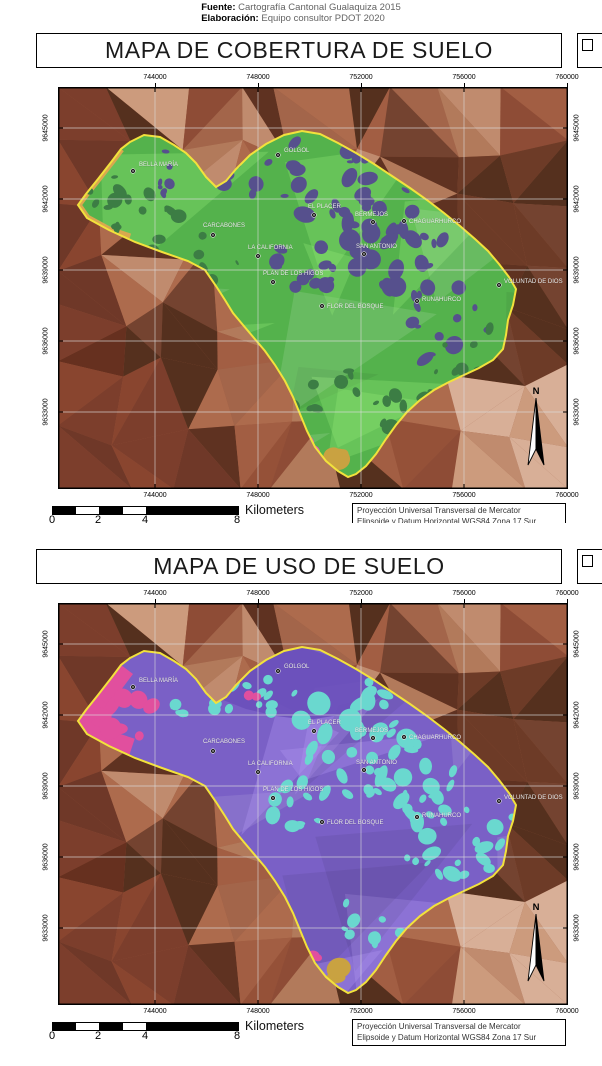  What do you see at coordinates (224, 226) in the screenshot?
I see `place-label: CARCABONES` at bounding box center [224, 226].